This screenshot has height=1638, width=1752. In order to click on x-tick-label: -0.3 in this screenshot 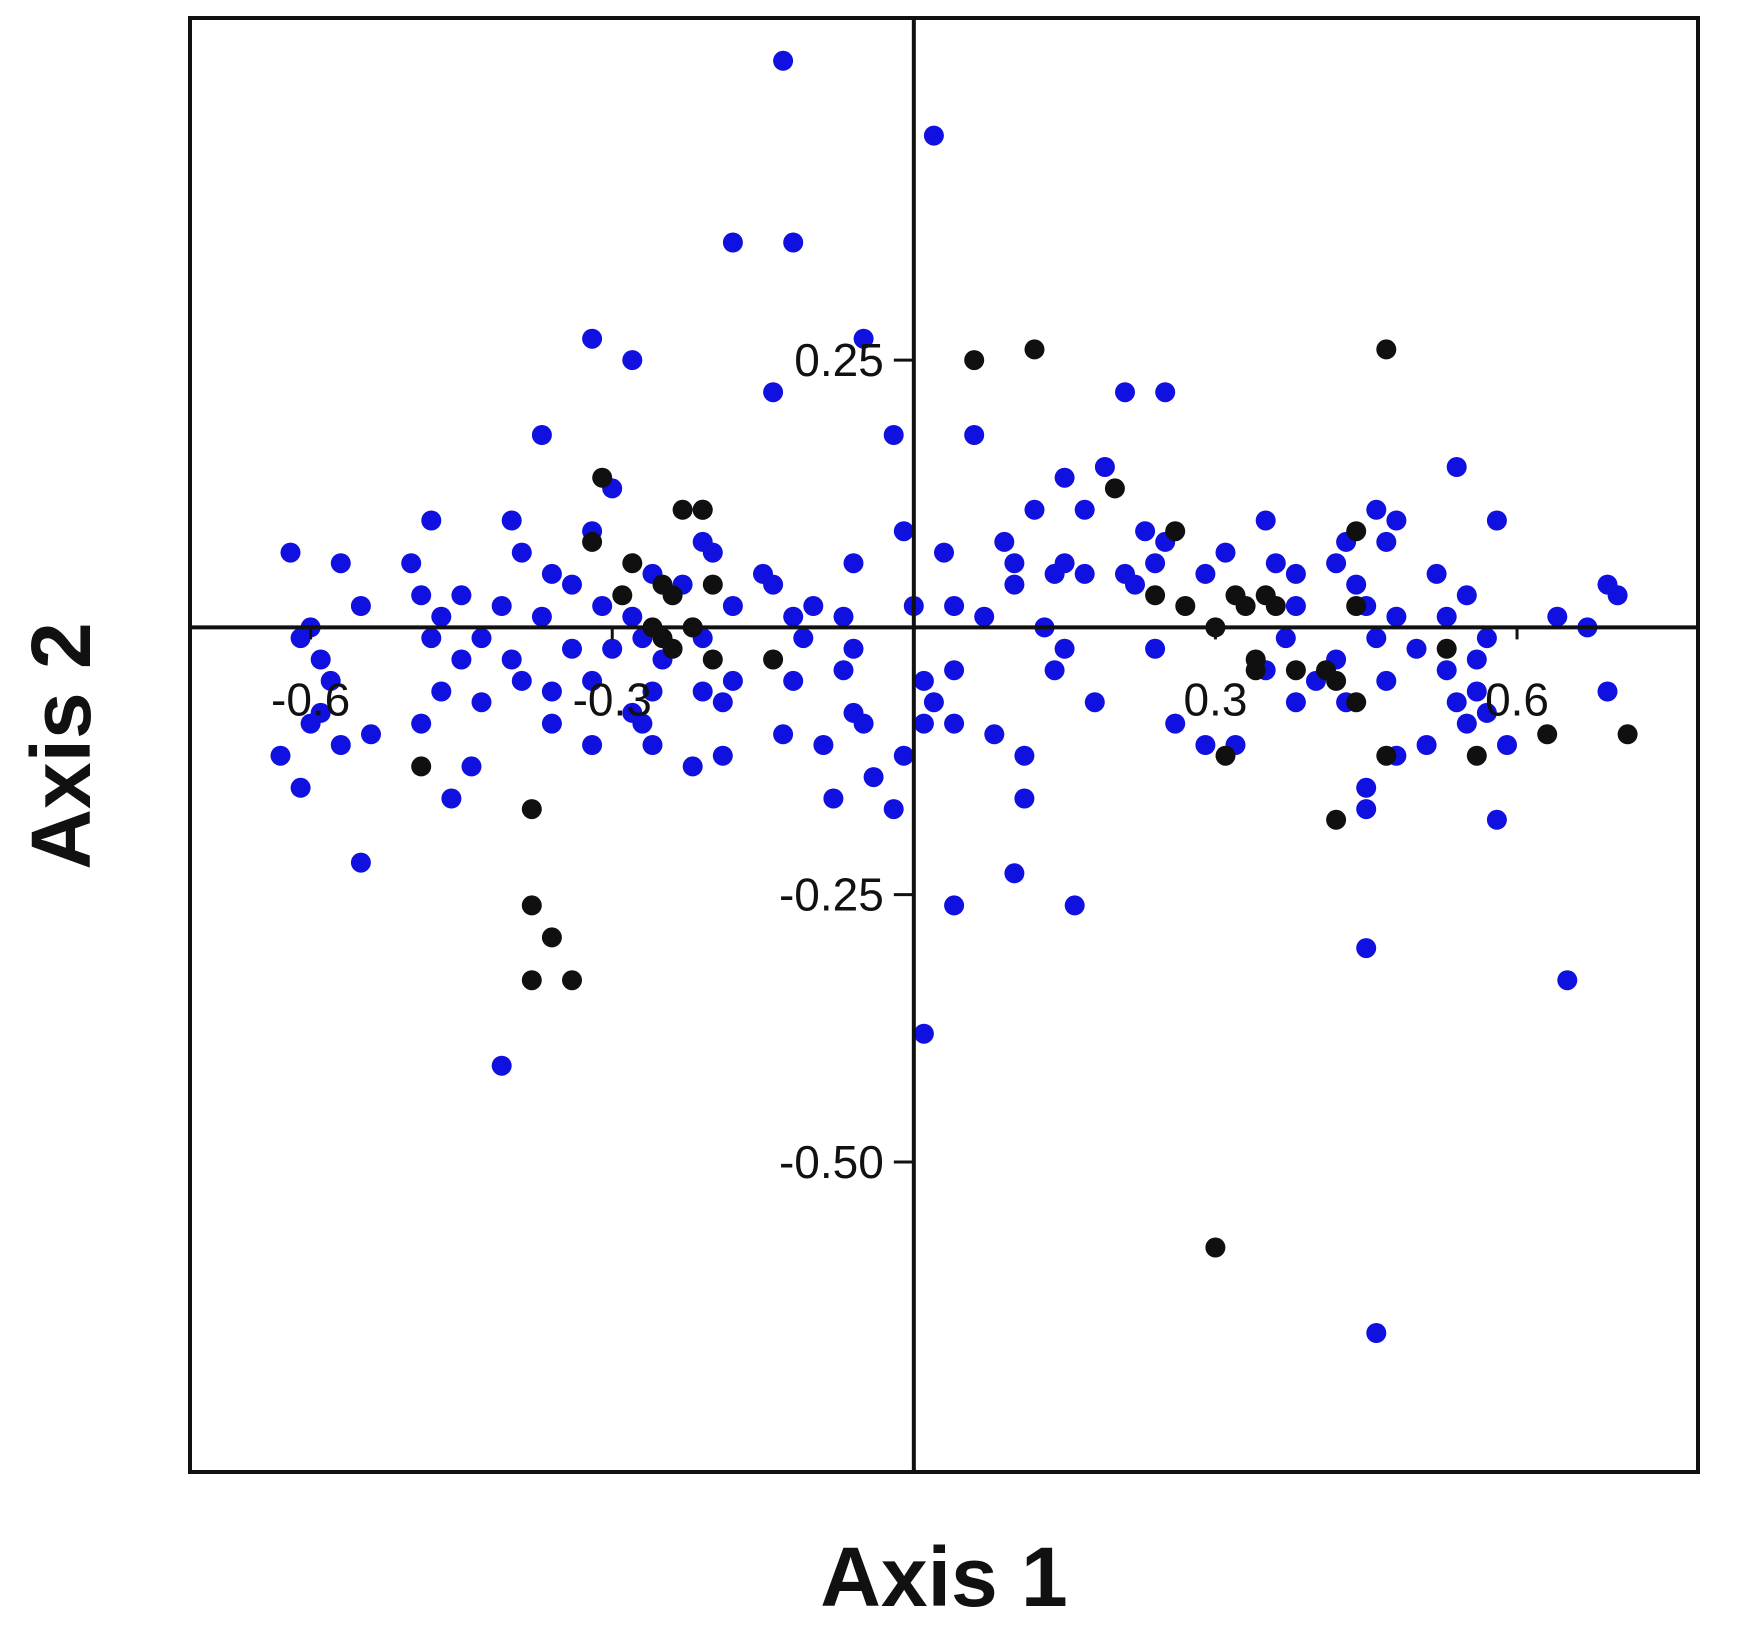, I will do `click(612, 699)`.